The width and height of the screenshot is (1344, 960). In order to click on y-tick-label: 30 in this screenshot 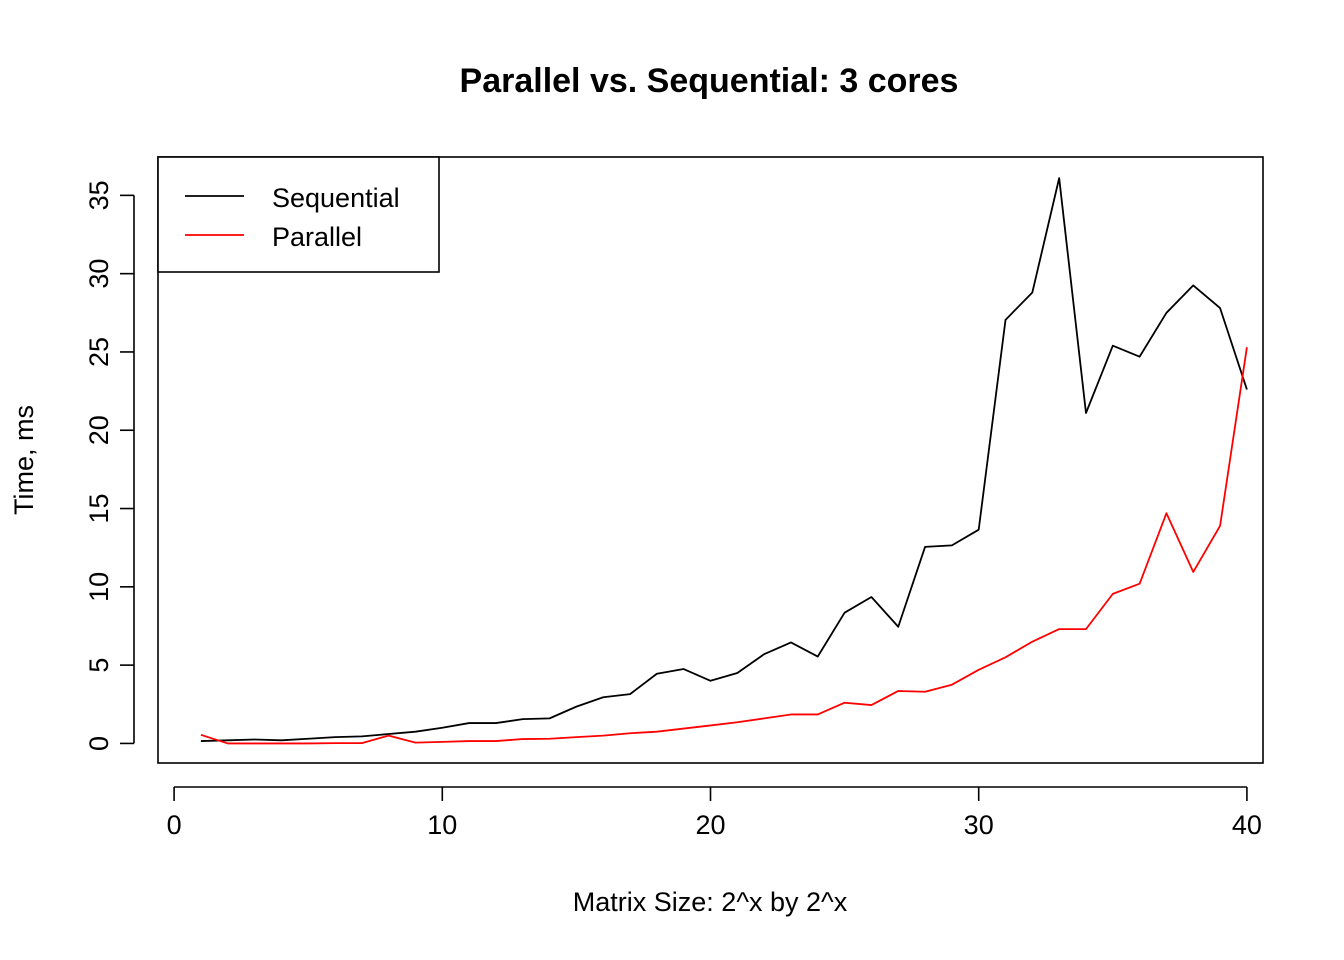, I will do `click(99, 274)`.